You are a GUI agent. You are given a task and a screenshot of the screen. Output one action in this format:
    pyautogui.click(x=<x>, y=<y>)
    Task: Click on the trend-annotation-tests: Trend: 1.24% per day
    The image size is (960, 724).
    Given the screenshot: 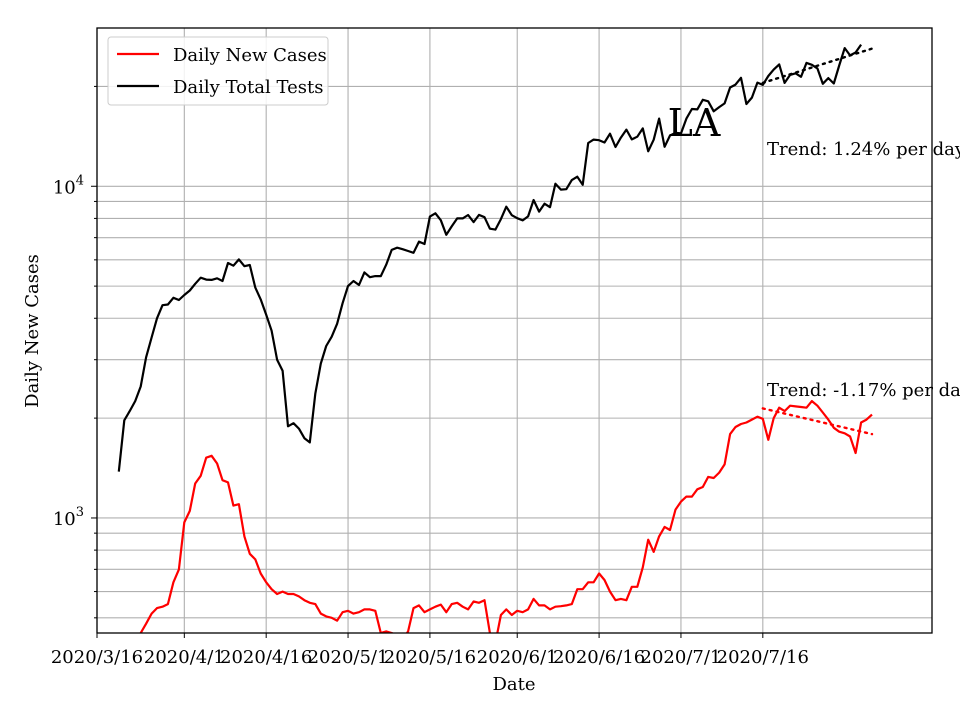 What is the action you would take?
    pyautogui.click(x=863, y=149)
    